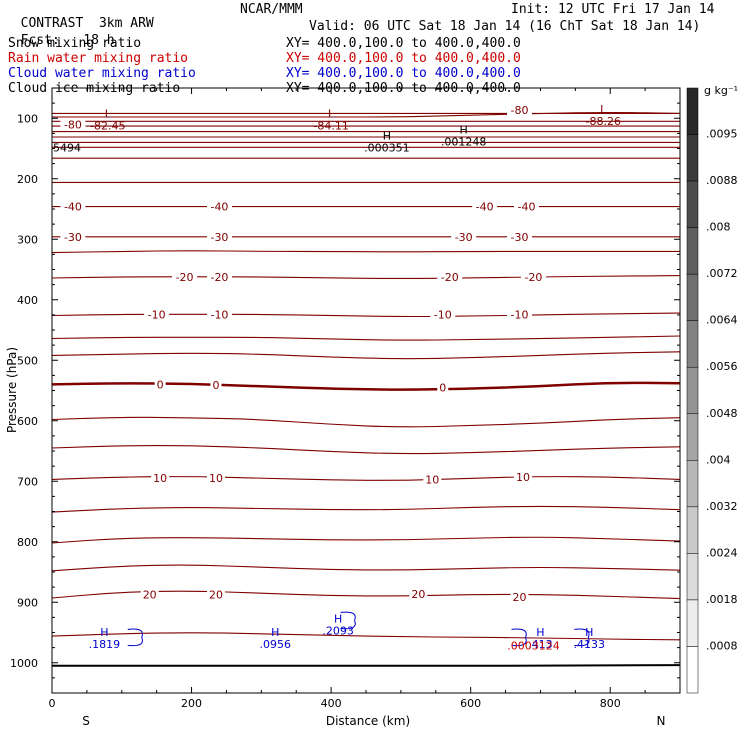 The image size is (740, 740). I want to click on extremum-value: .000351, so click(387, 148).